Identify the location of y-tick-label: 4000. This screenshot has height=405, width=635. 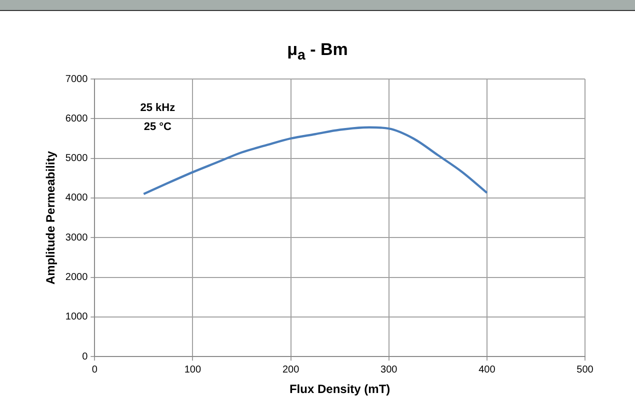
(76, 198).